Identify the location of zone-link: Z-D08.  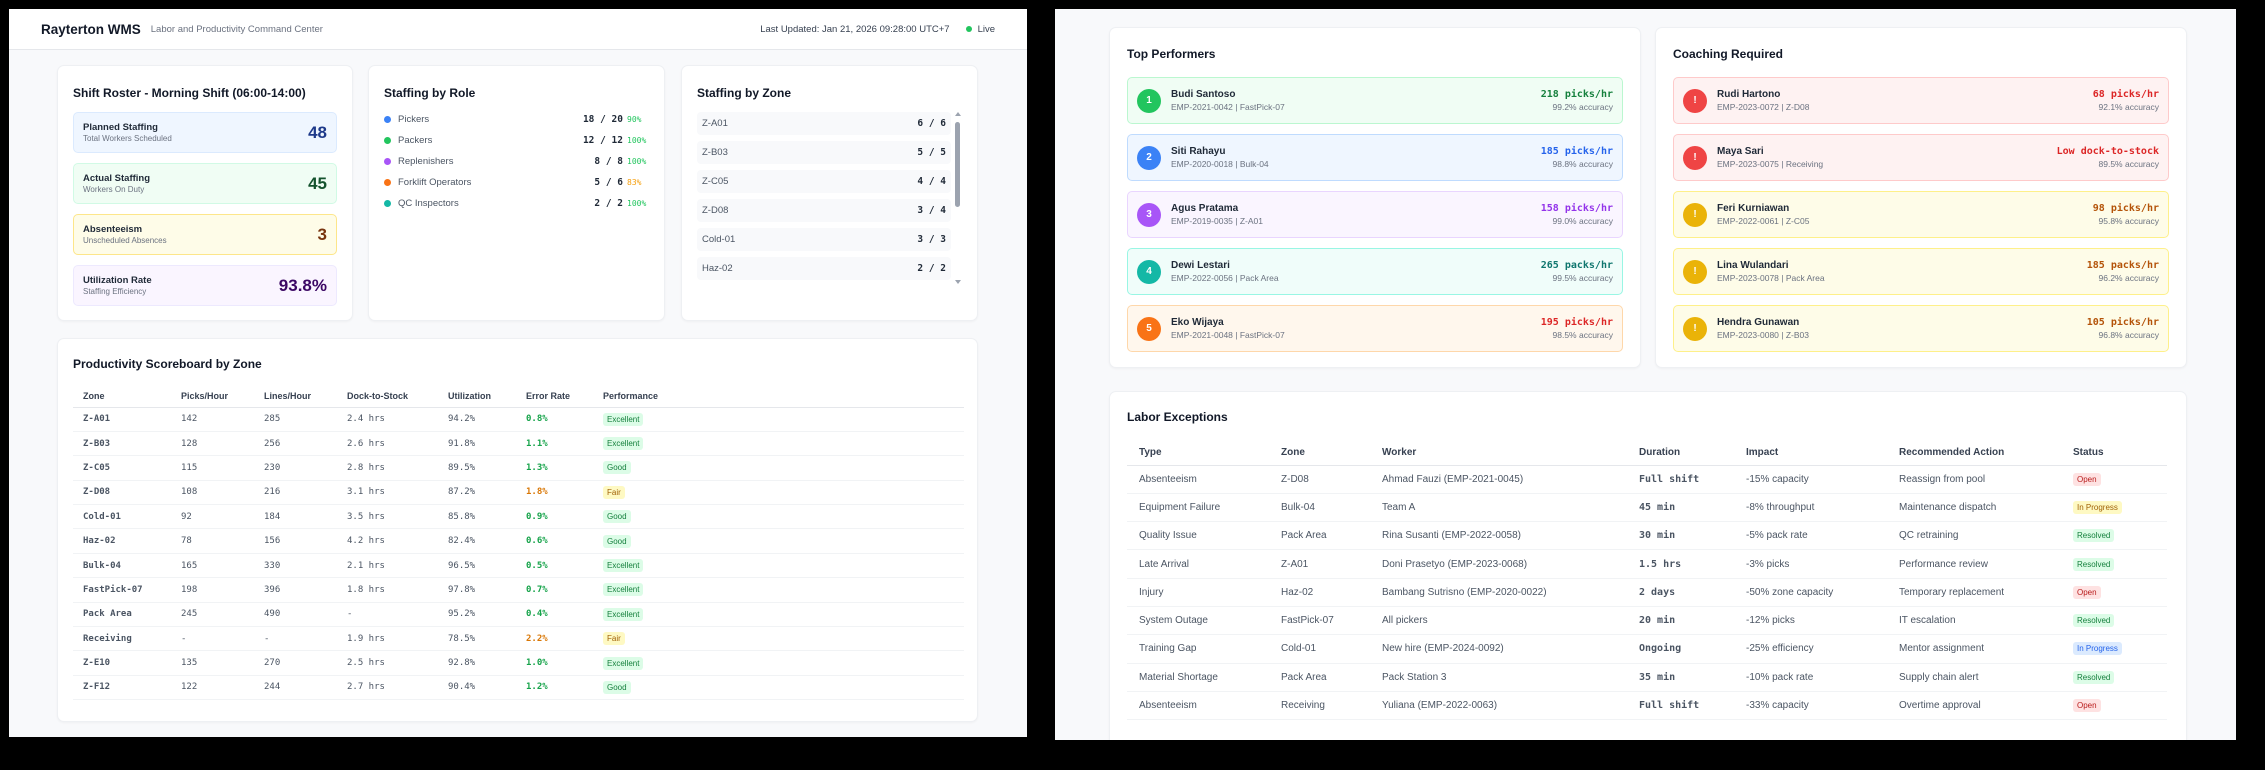
(122, 493).